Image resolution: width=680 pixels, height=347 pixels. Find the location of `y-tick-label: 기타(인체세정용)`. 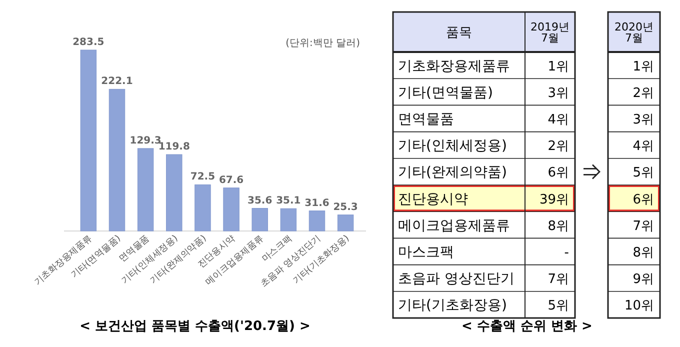

y-tick-label: 기타(인체세정용) is located at coordinates (452, 146).